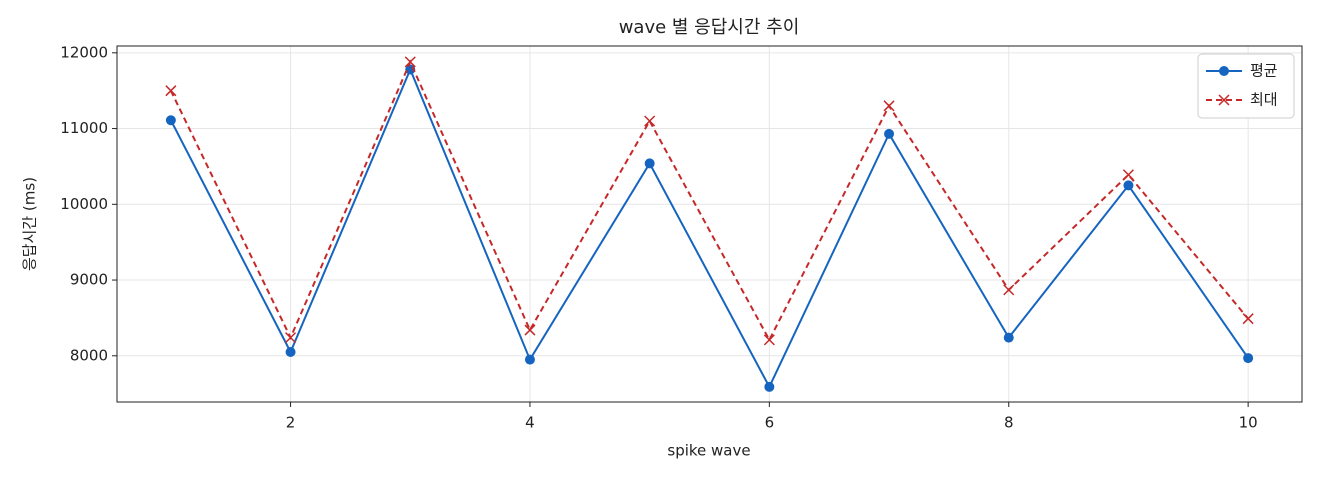 The width and height of the screenshot is (1320, 484). I want to click on chart-title: wave 별 응답시간 추이, so click(709, 27).